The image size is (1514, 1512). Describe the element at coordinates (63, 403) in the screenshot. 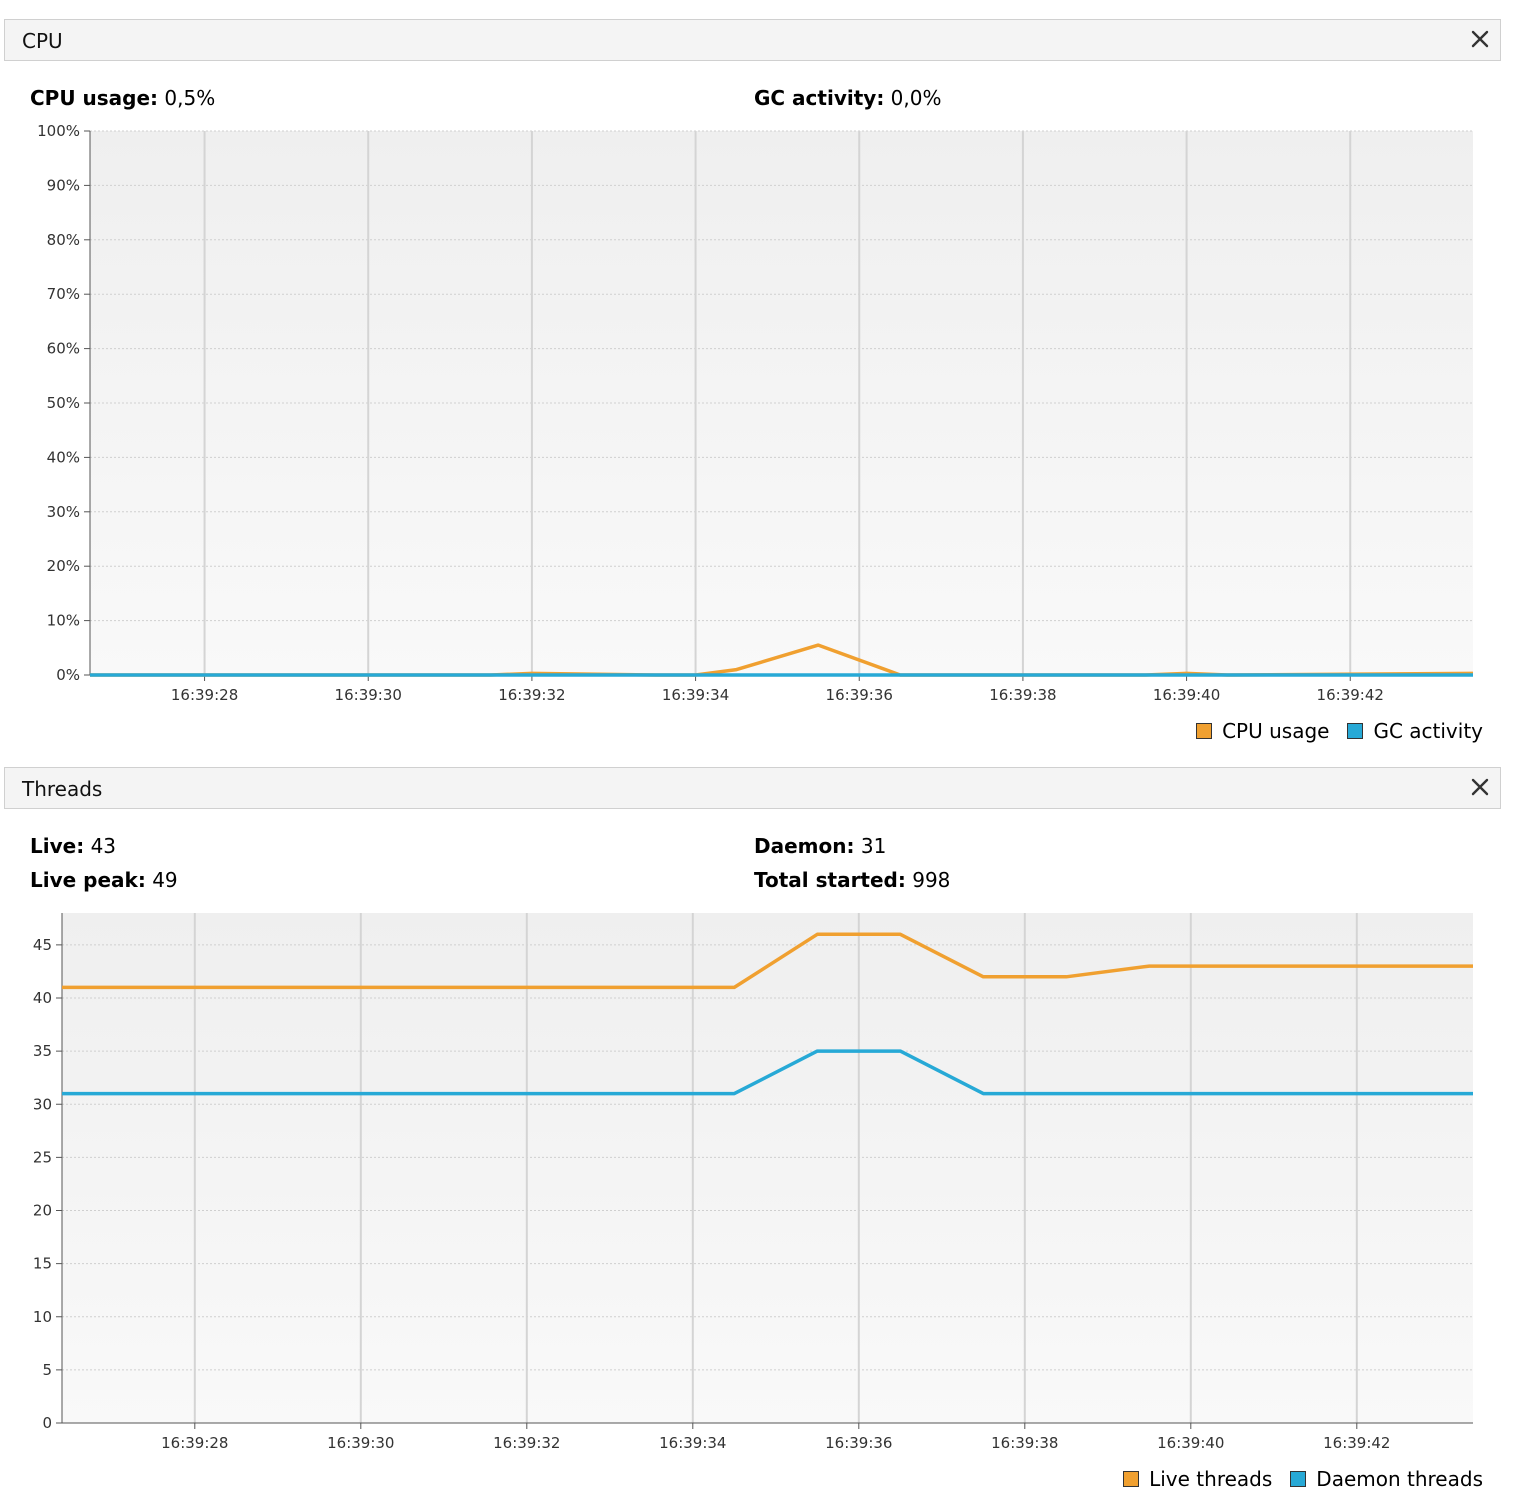

I see `y-tick-label: 50%` at that location.